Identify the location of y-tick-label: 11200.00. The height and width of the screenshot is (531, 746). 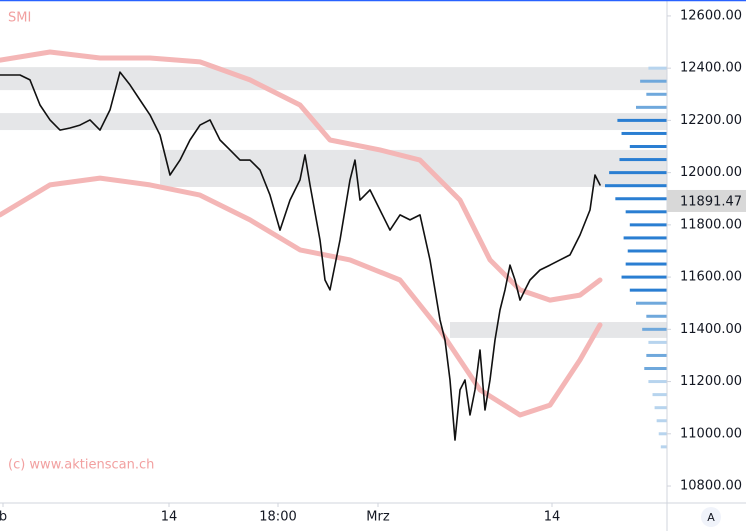
(711, 381).